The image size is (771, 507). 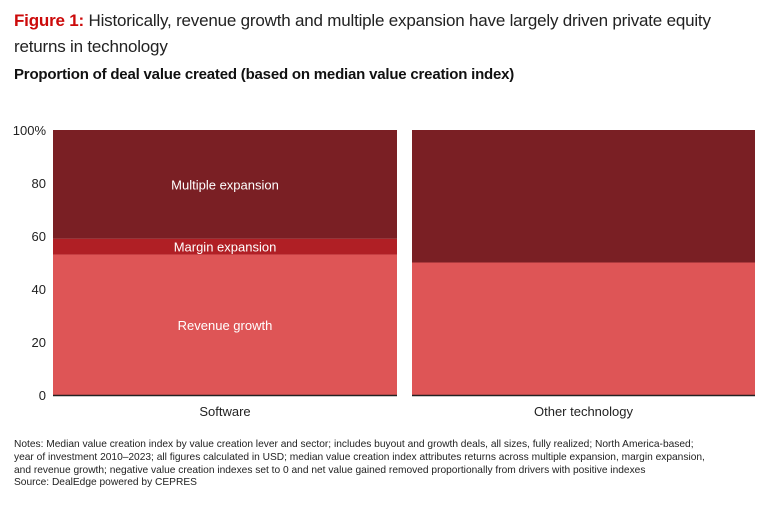 I want to click on segment-label: Revenue growth, so click(x=225, y=325).